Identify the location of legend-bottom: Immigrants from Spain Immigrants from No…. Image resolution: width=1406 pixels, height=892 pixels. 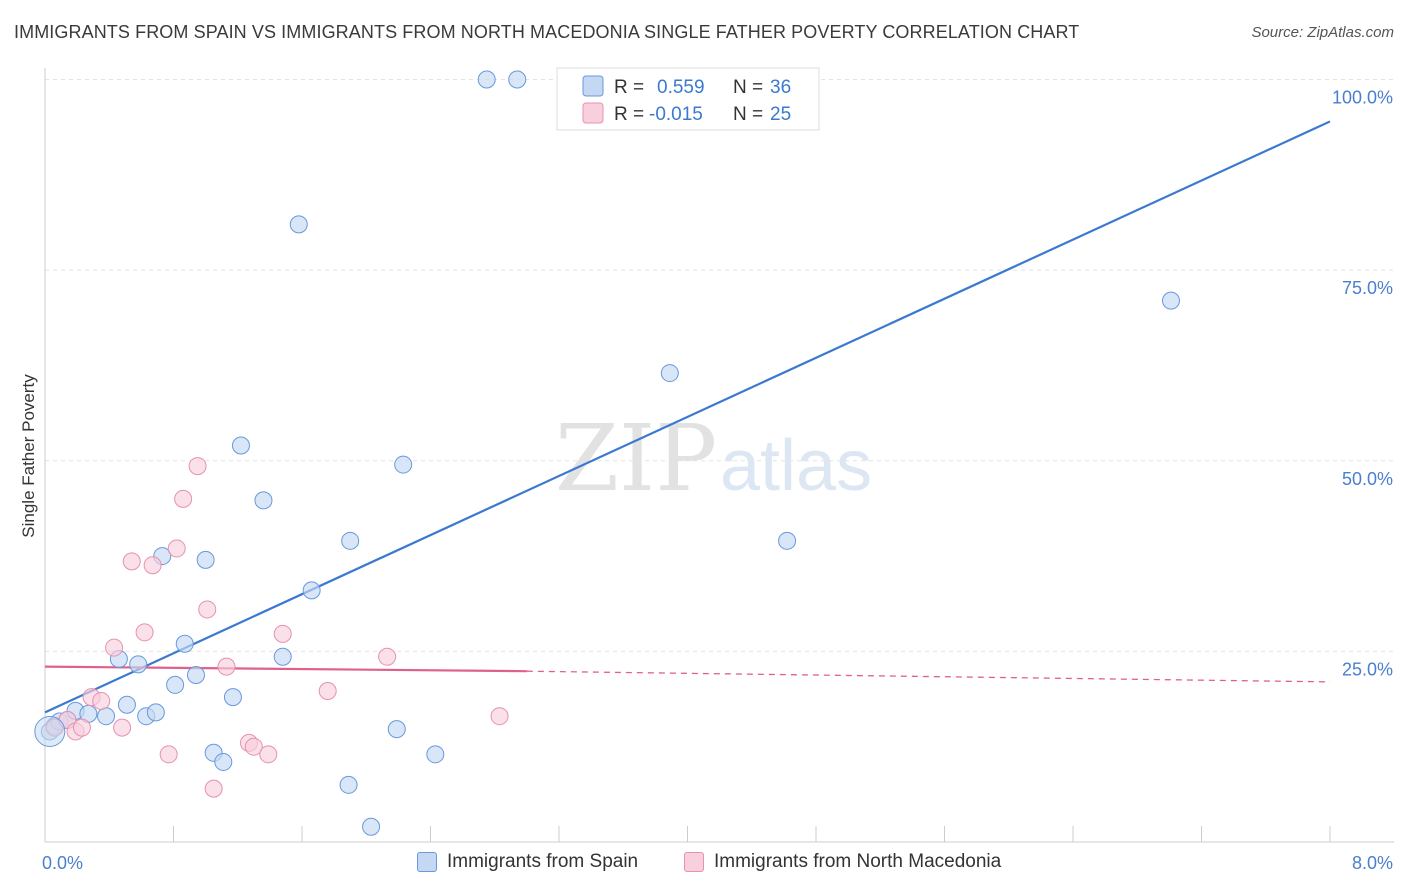
(703, 864).